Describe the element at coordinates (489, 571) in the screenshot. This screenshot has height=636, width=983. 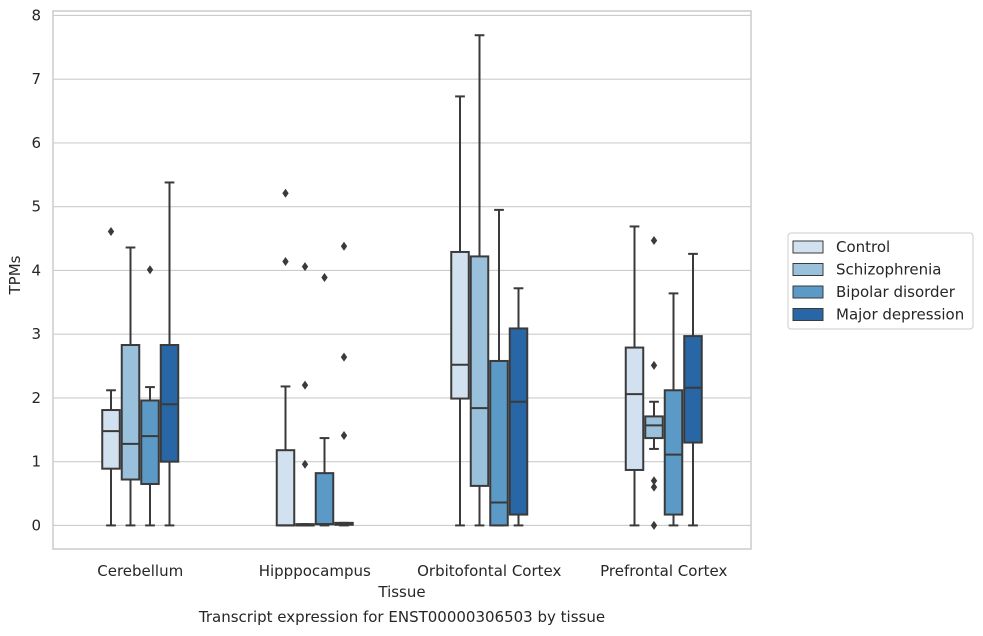
I see `x-tick-label: Orbitofontal Cortex` at that location.